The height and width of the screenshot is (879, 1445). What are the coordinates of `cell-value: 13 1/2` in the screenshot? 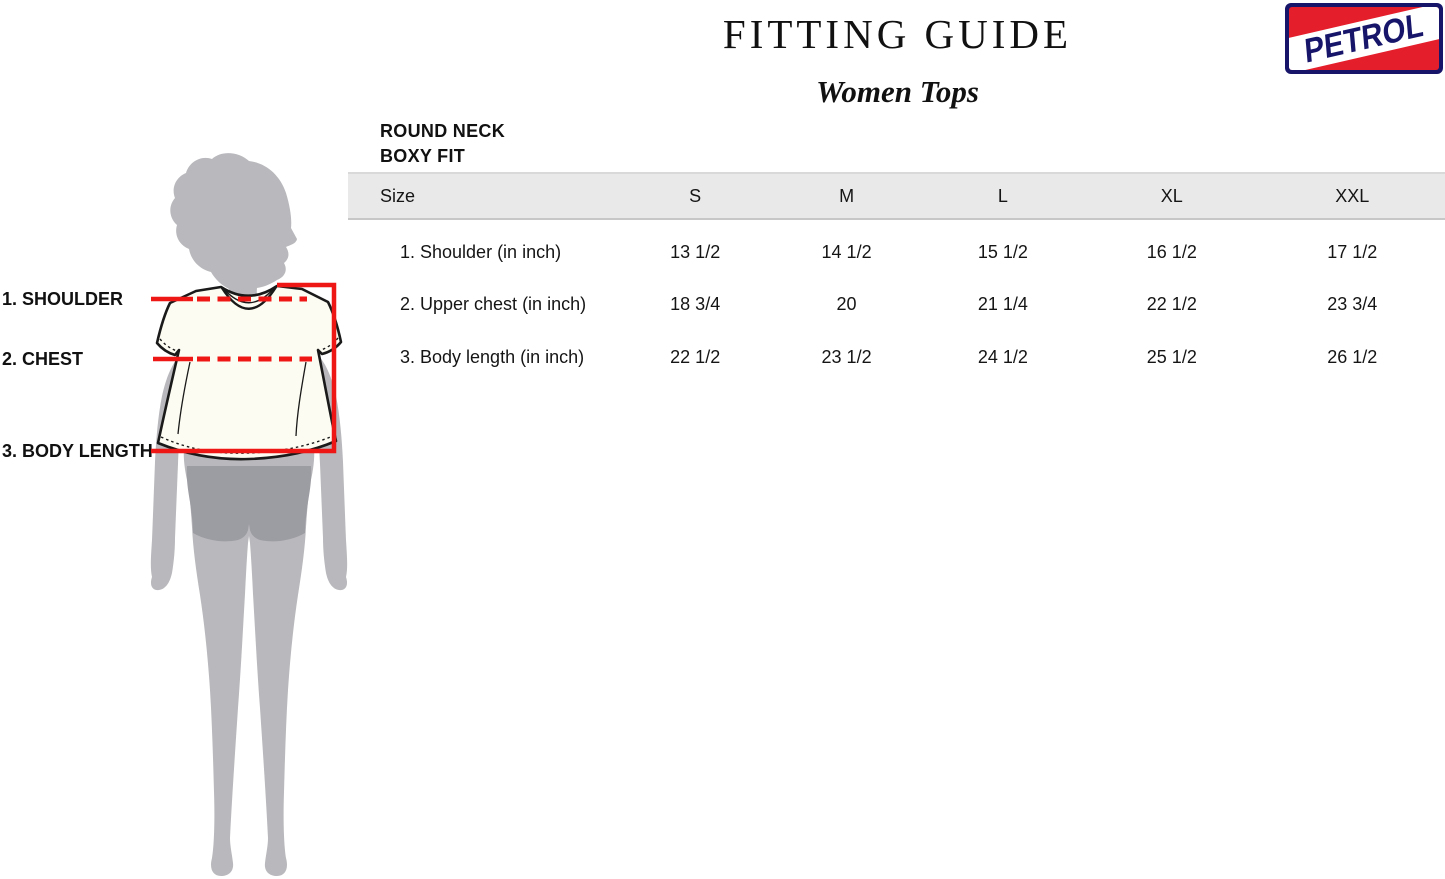 It's located at (695, 251).